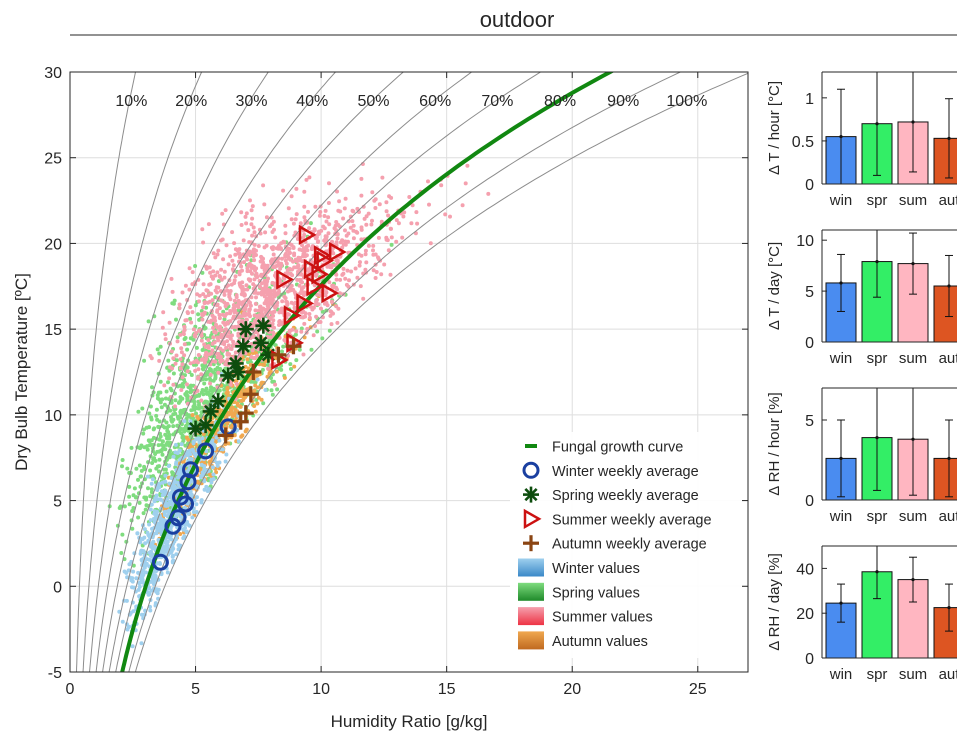  What do you see at coordinates (877, 438) in the screenshot?
I see `bar-mean-point` at bounding box center [877, 438].